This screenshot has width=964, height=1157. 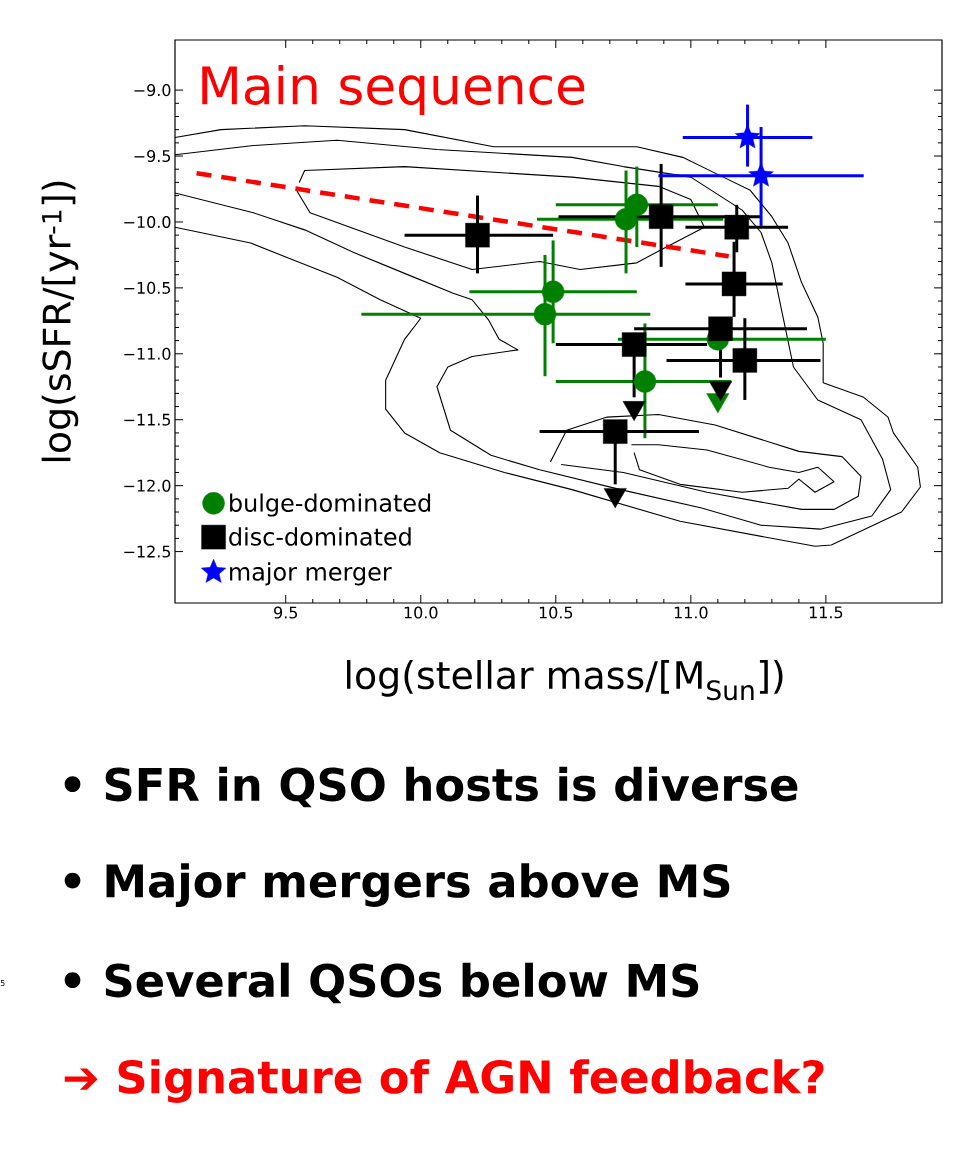 What do you see at coordinates (397, 885) in the screenshot?
I see `text: • Major mergers above MS` at bounding box center [397, 885].